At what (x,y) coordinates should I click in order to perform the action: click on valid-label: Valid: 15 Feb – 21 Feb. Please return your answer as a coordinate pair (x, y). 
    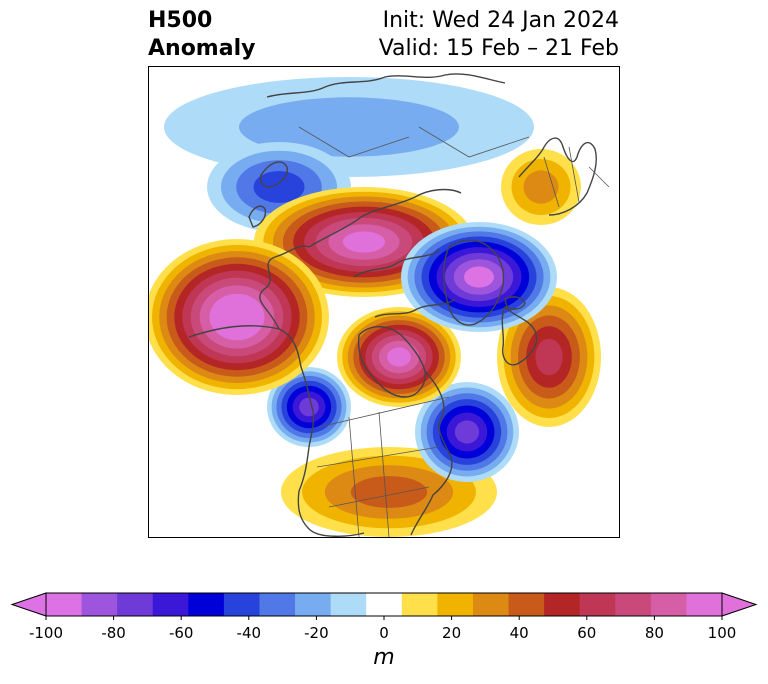
    Looking at the image, I should click on (498, 48).